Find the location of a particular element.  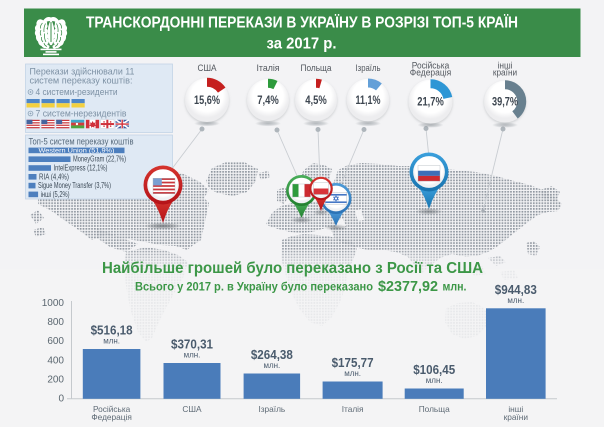

svg-text: 800 is located at coordinates (55, 322).